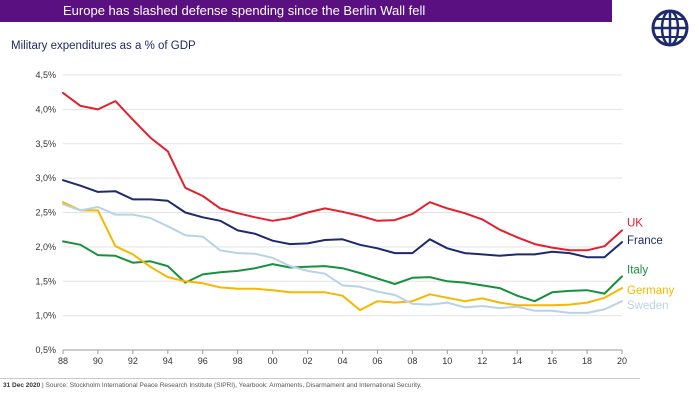 This screenshot has width=698, height=400. I want to click on series-label-germany: Germany, so click(651, 291).